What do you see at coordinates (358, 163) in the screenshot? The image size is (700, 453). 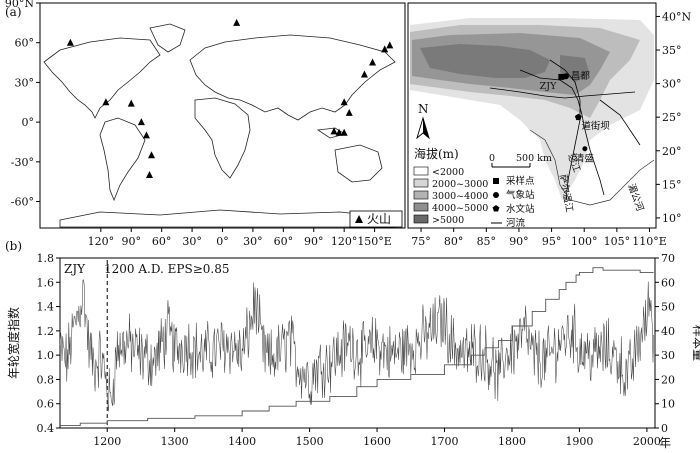 I see `australia-outline` at bounding box center [358, 163].